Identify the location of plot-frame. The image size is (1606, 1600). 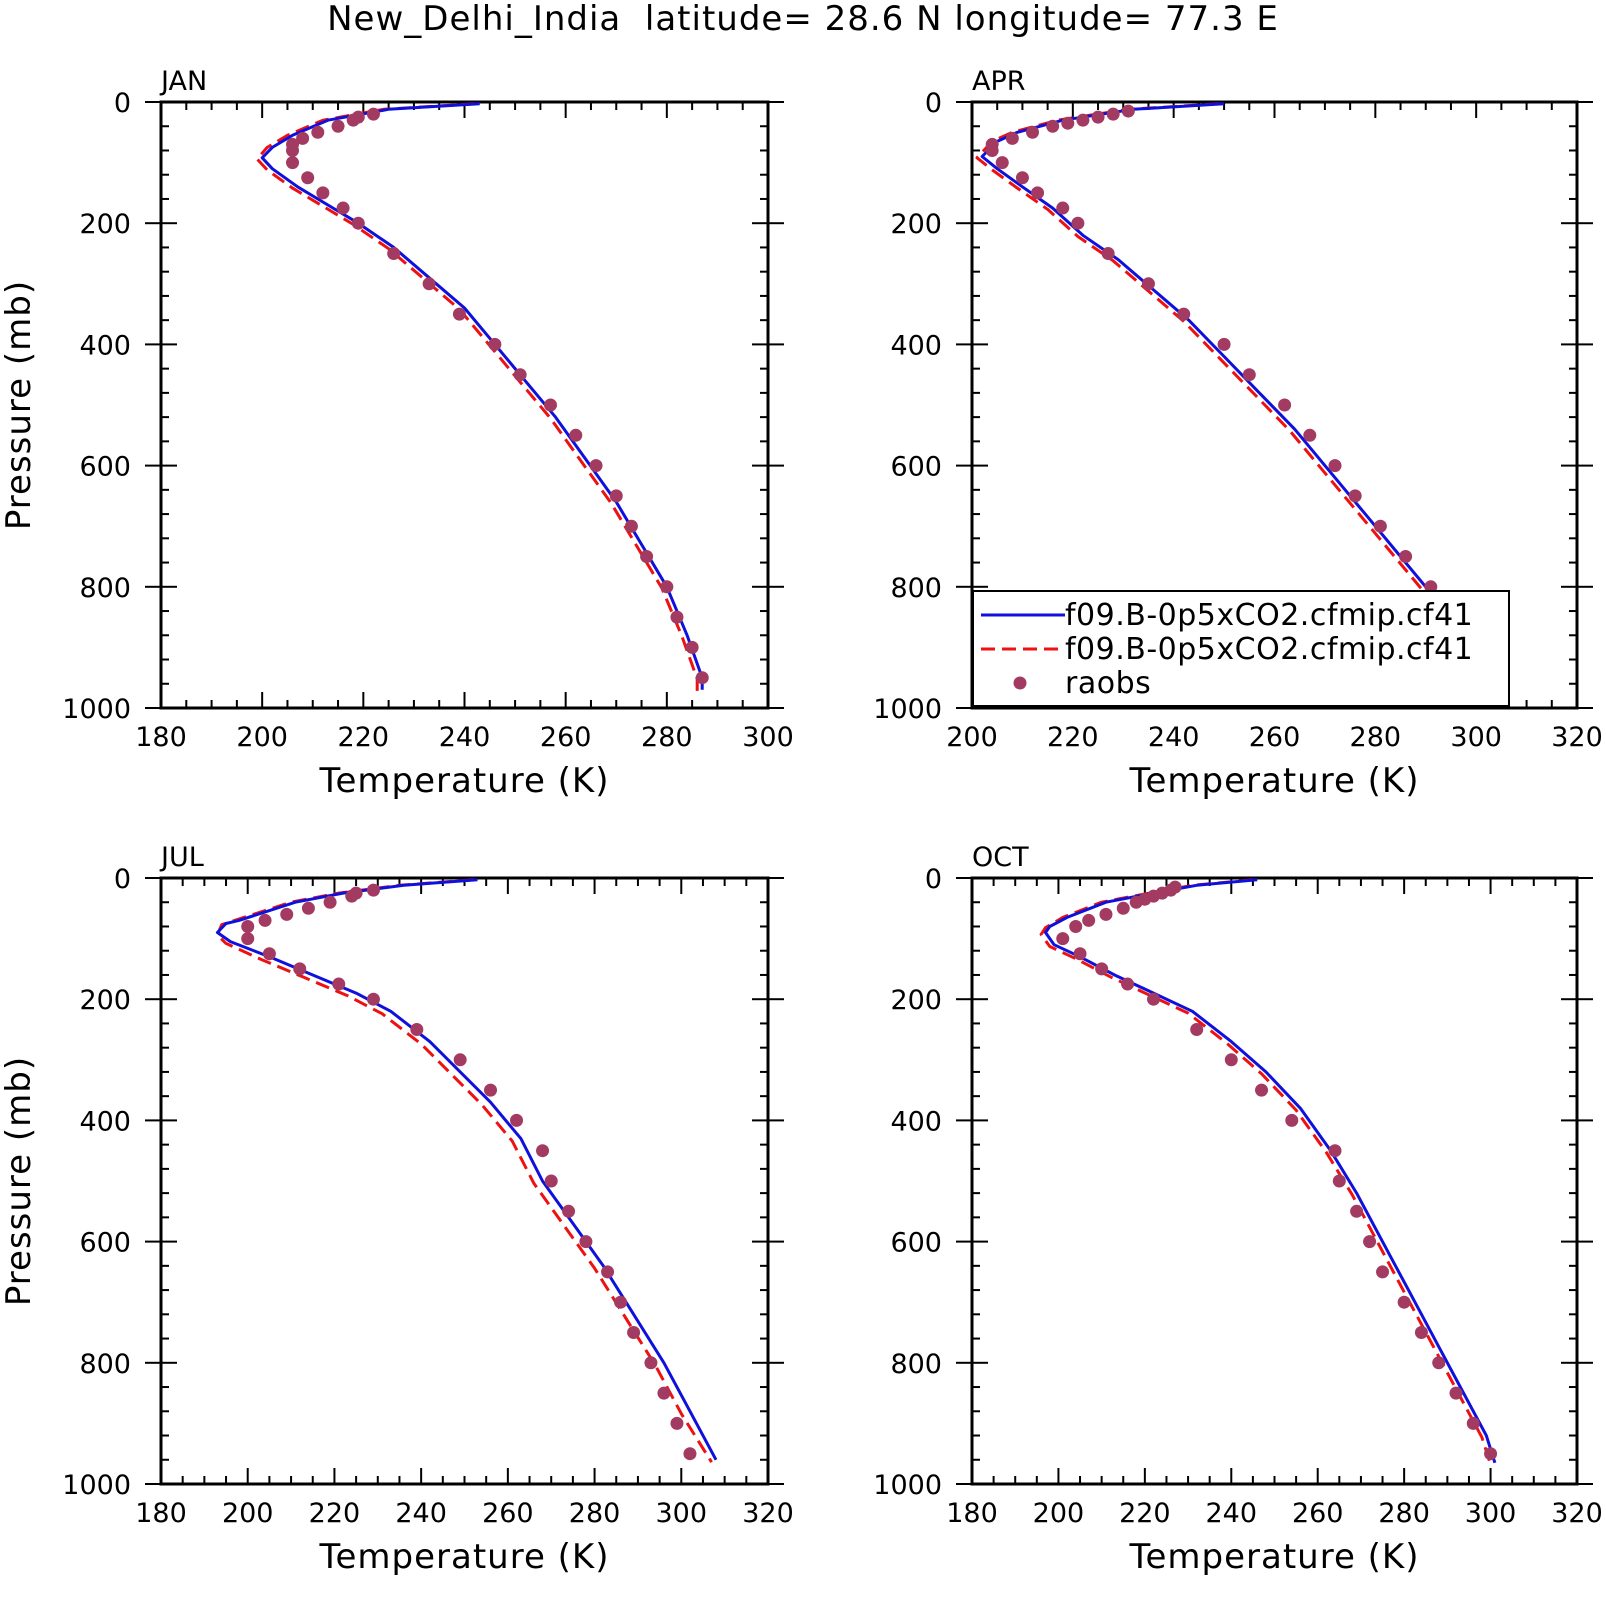
(464, 1181).